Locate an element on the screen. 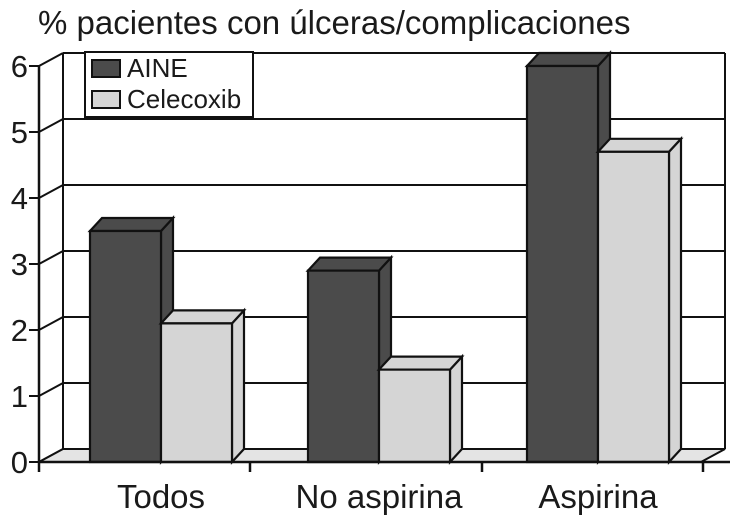 The height and width of the screenshot is (519, 730). legend-swatch-celecoxib is located at coordinates (106, 99).